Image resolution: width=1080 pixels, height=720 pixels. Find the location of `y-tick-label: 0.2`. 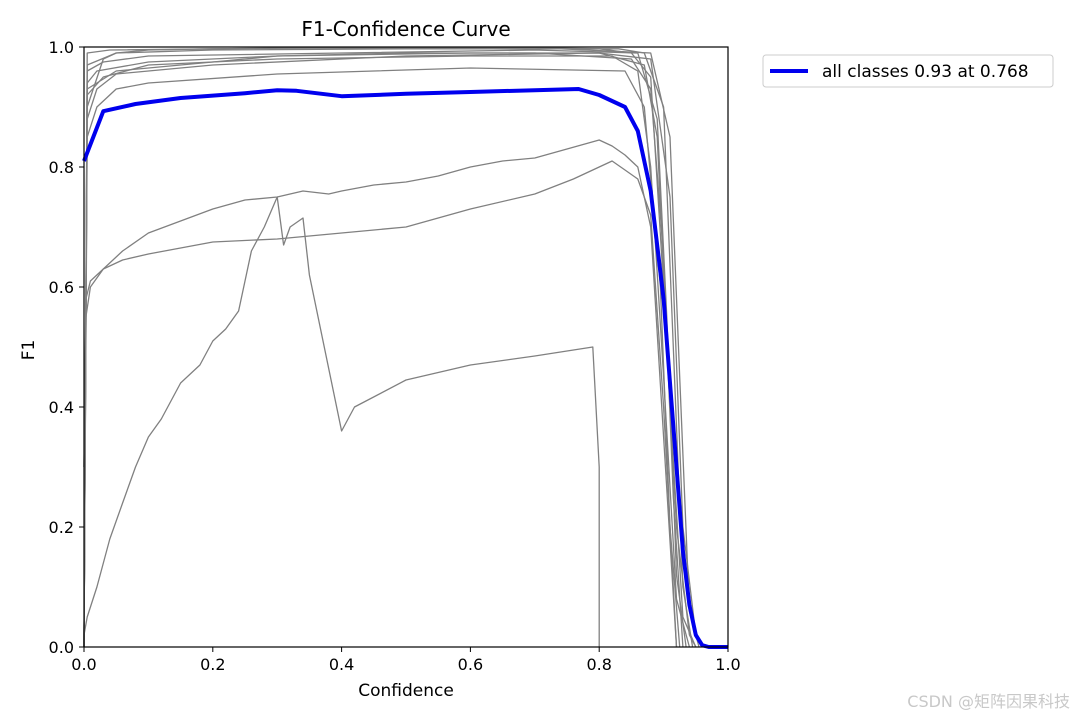

y-tick-label: 0.2 is located at coordinates (61, 527).